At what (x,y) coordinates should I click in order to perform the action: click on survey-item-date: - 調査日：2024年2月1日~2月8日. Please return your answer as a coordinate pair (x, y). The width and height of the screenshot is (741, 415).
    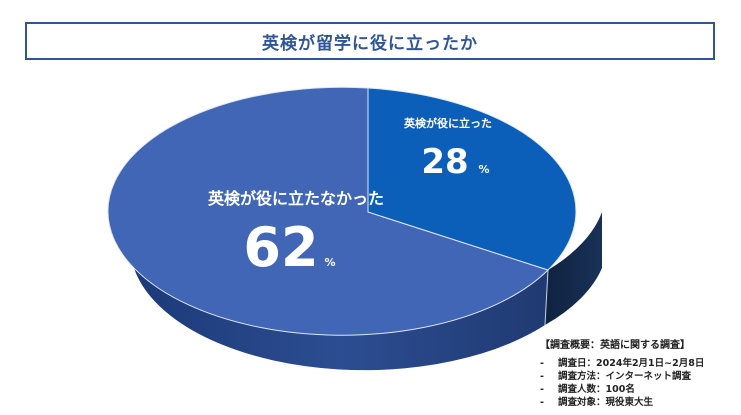
    Looking at the image, I should click on (622, 363).